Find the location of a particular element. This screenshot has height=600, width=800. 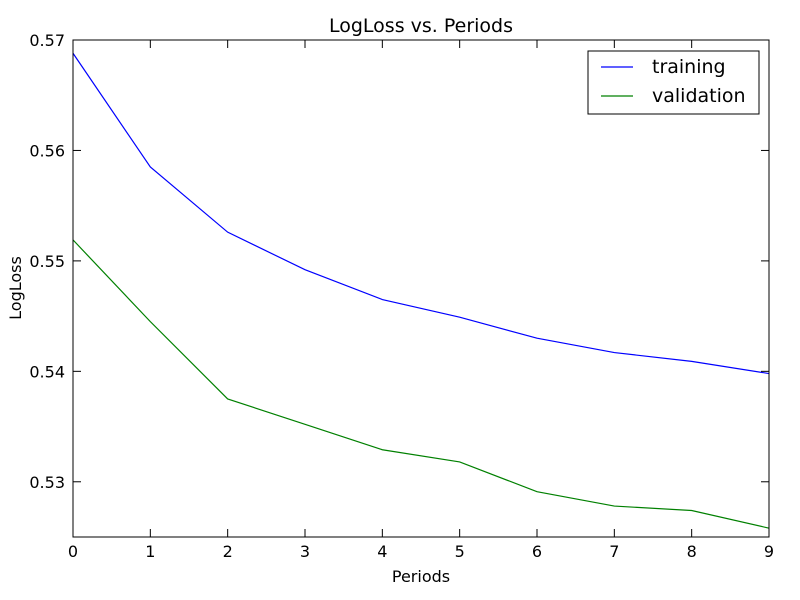

y-tick-label: 0.55 is located at coordinates (47, 261).